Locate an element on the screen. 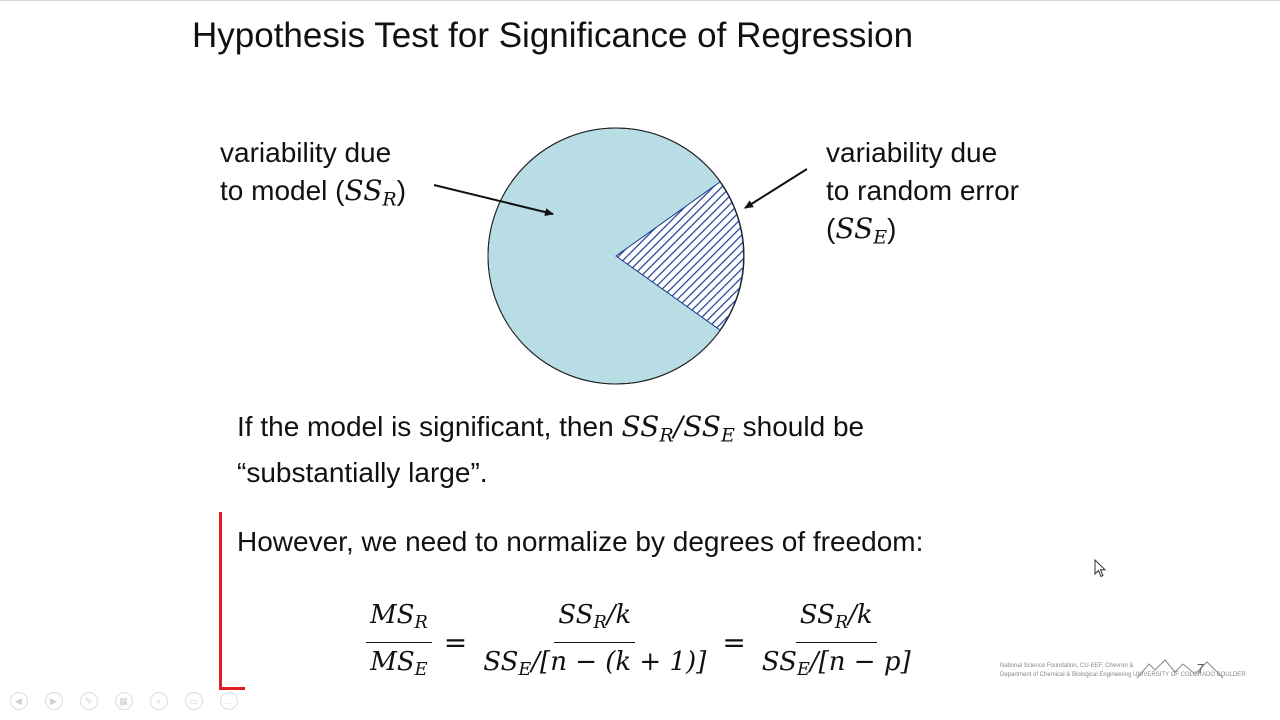  ss-ratio-fraction-p: SSR/k SSE/[n − p] is located at coordinates (836, 642).